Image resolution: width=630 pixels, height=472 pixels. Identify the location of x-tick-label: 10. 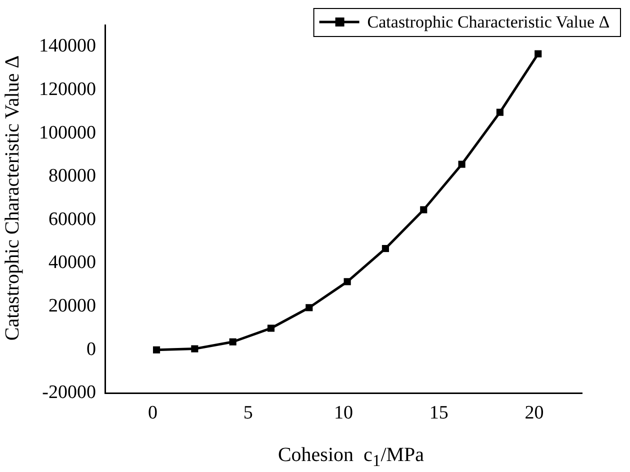
(343, 413).